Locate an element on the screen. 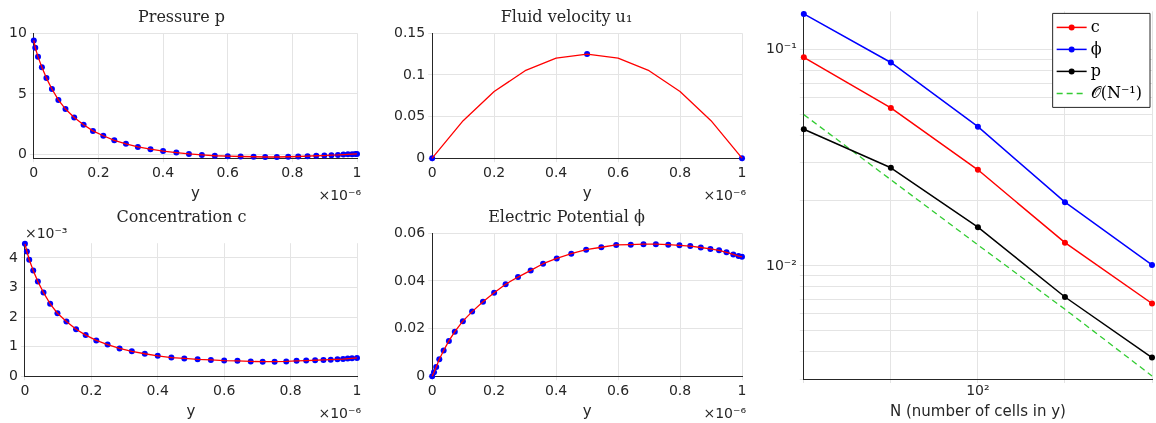 The image size is (1156, 423). legend-label: ϕ is located at coordinates (1096, 48).